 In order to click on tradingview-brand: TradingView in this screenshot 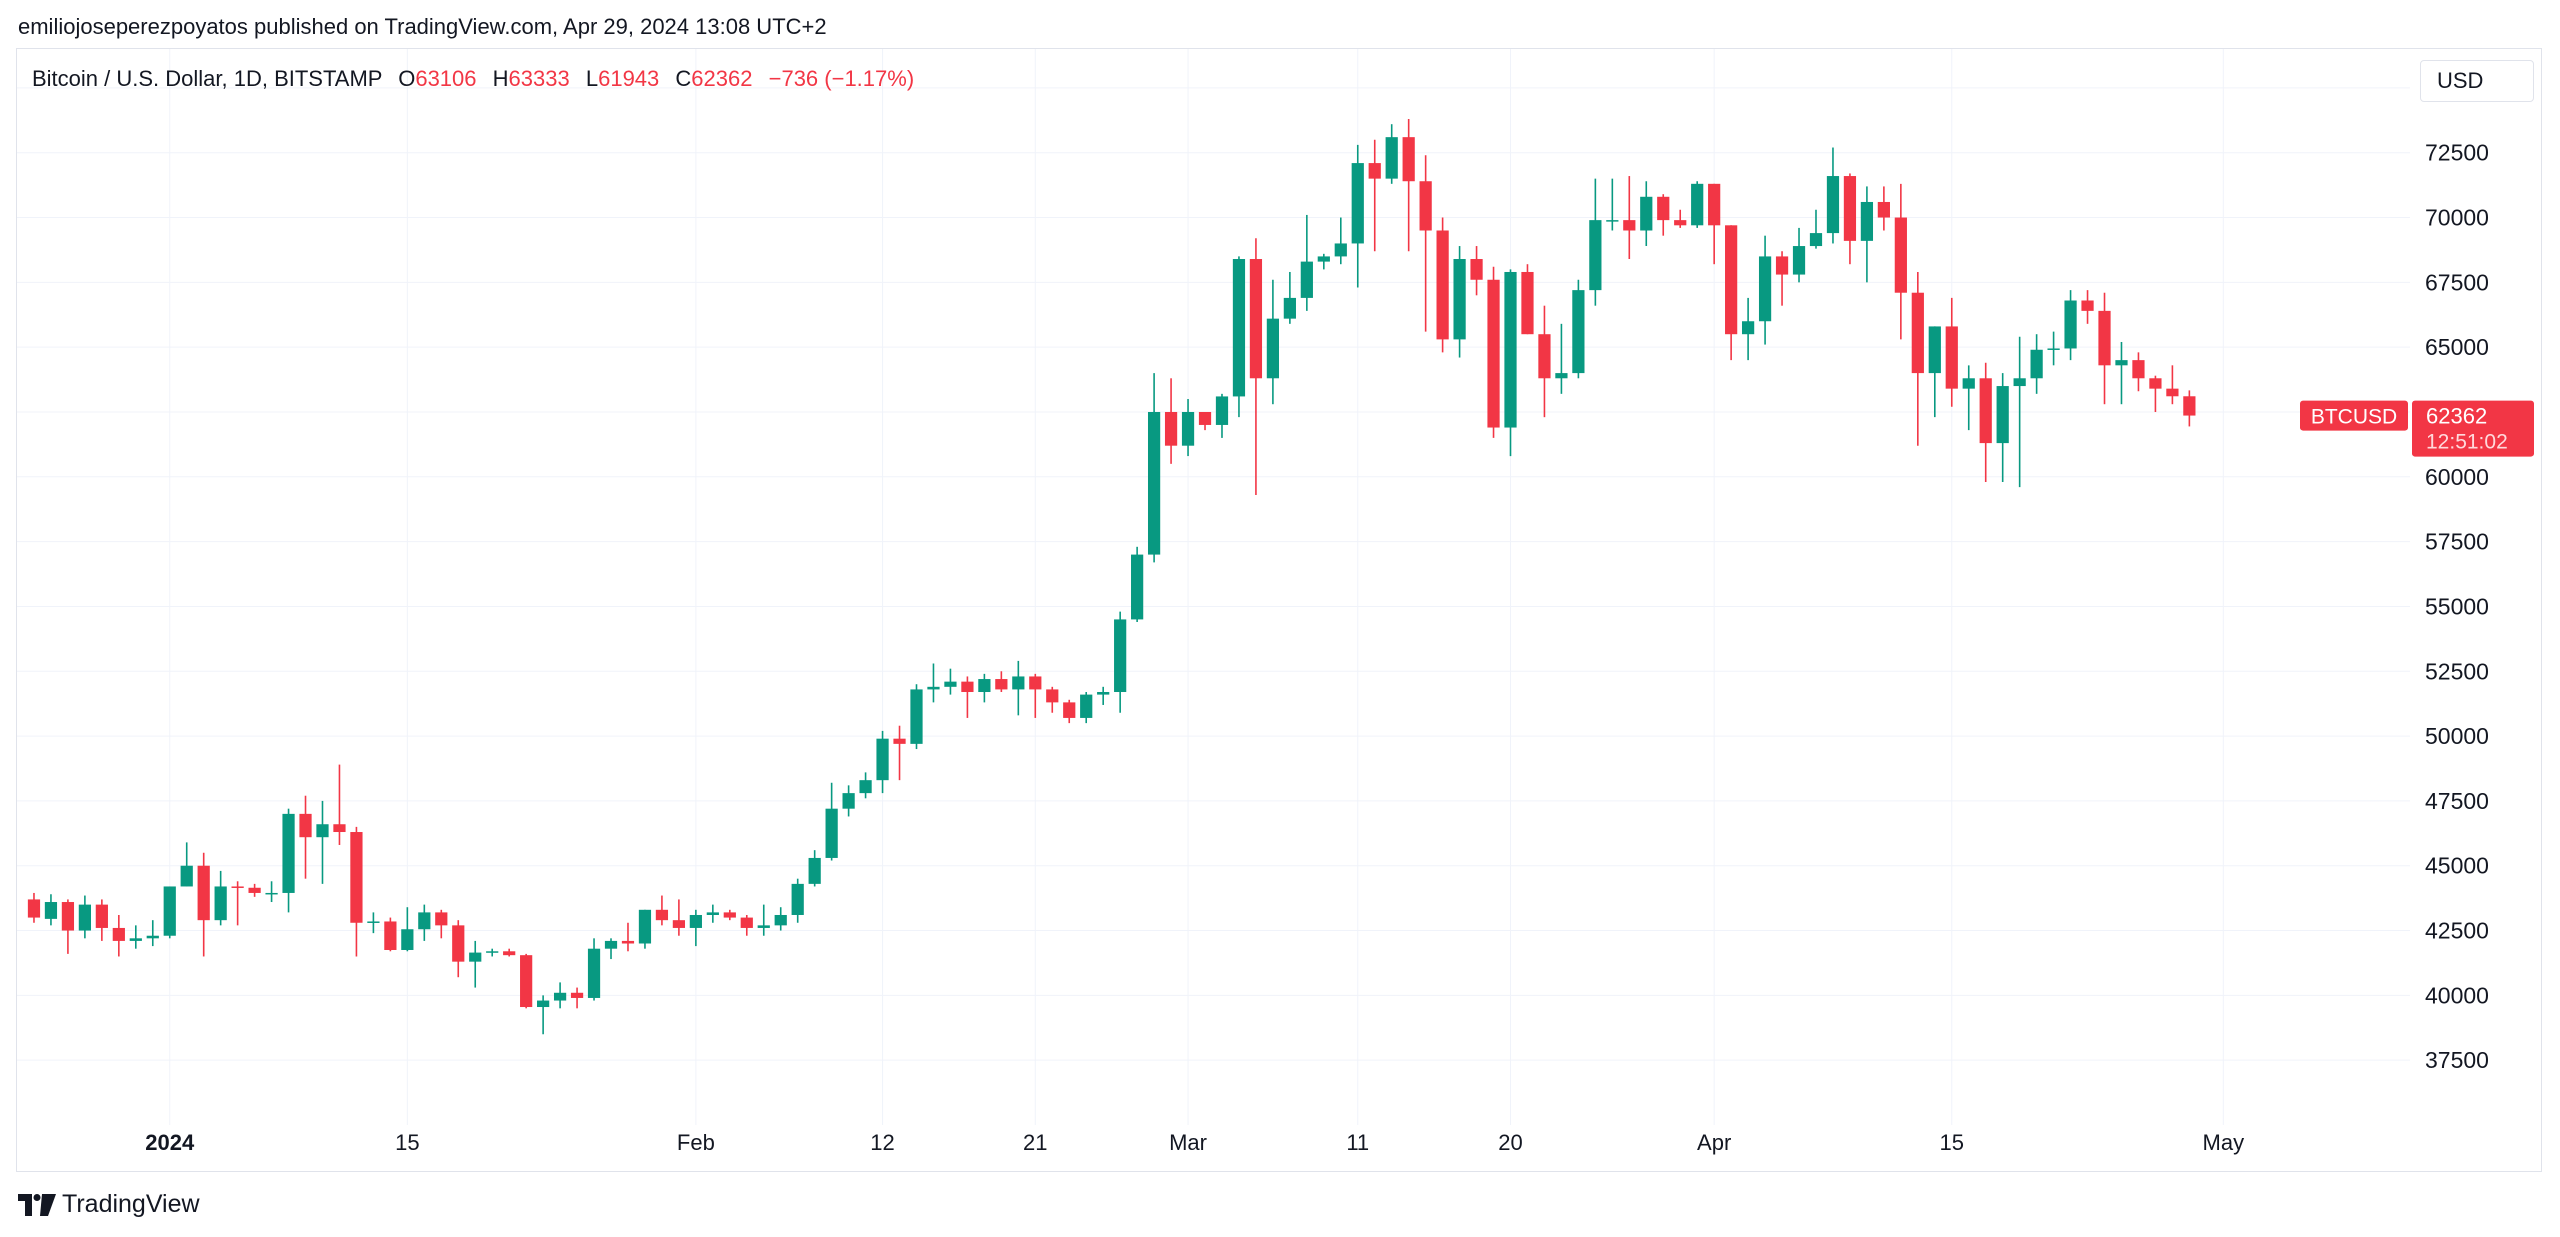, I will do `click(109, 1204)`.